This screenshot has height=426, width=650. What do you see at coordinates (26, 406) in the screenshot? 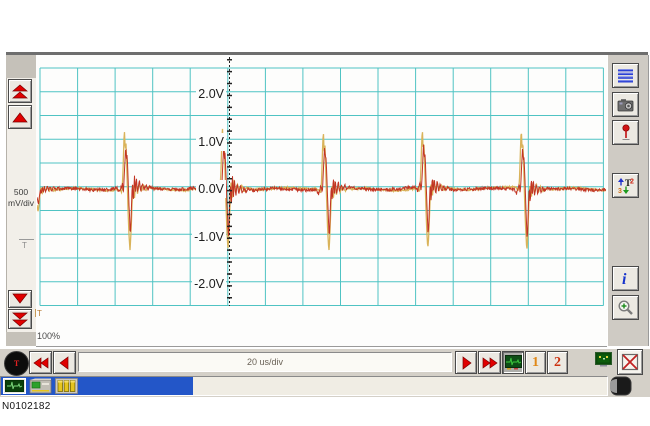
I see `figure-number: N0102182` at bounding box center [26, 406].